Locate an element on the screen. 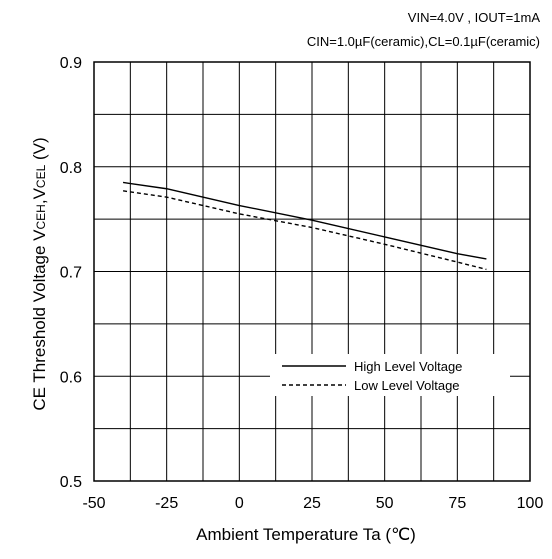  legend-box is located at coordinates (390, 375).